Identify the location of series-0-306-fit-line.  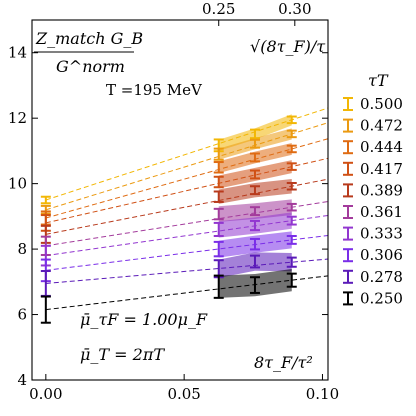
(187, 252).